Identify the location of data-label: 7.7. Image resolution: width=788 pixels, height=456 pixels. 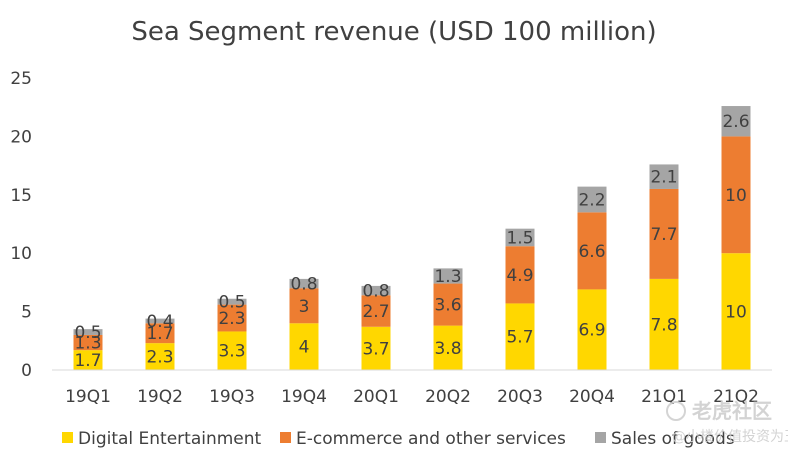
(663, 235).